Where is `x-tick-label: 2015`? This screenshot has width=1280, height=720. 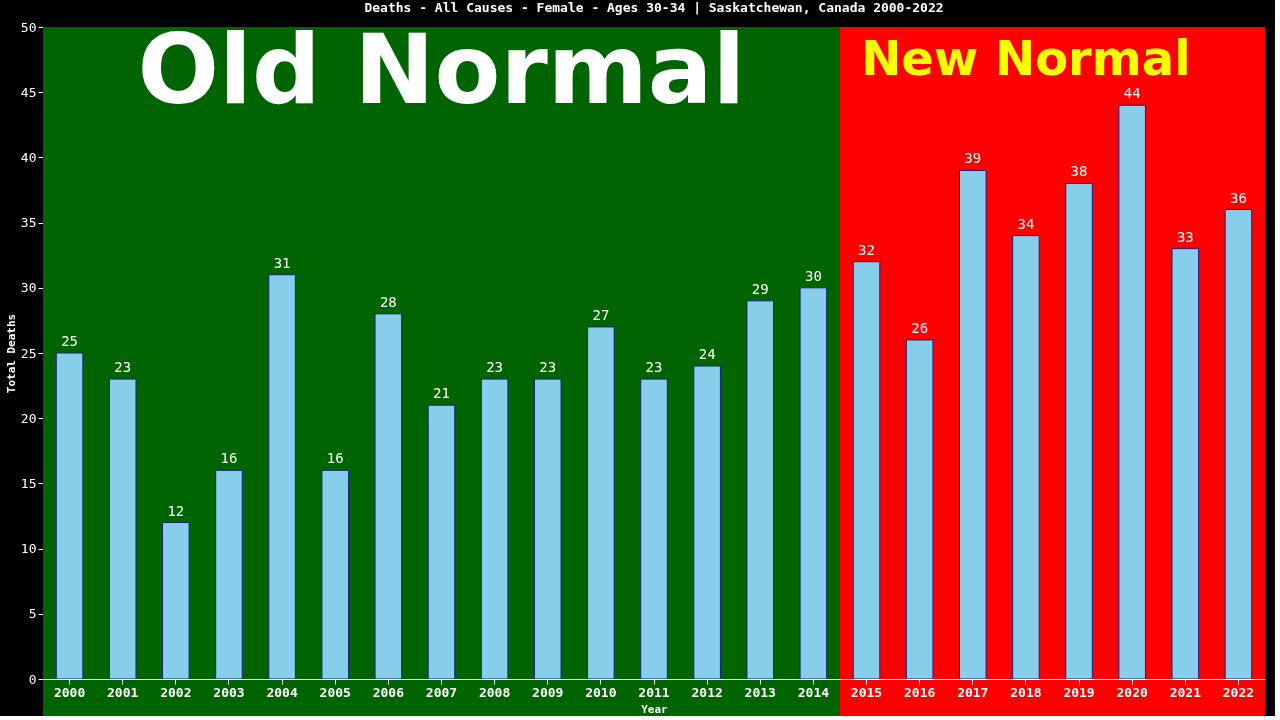
x-tick-label: 2015 is located at coordinates (866, 692).